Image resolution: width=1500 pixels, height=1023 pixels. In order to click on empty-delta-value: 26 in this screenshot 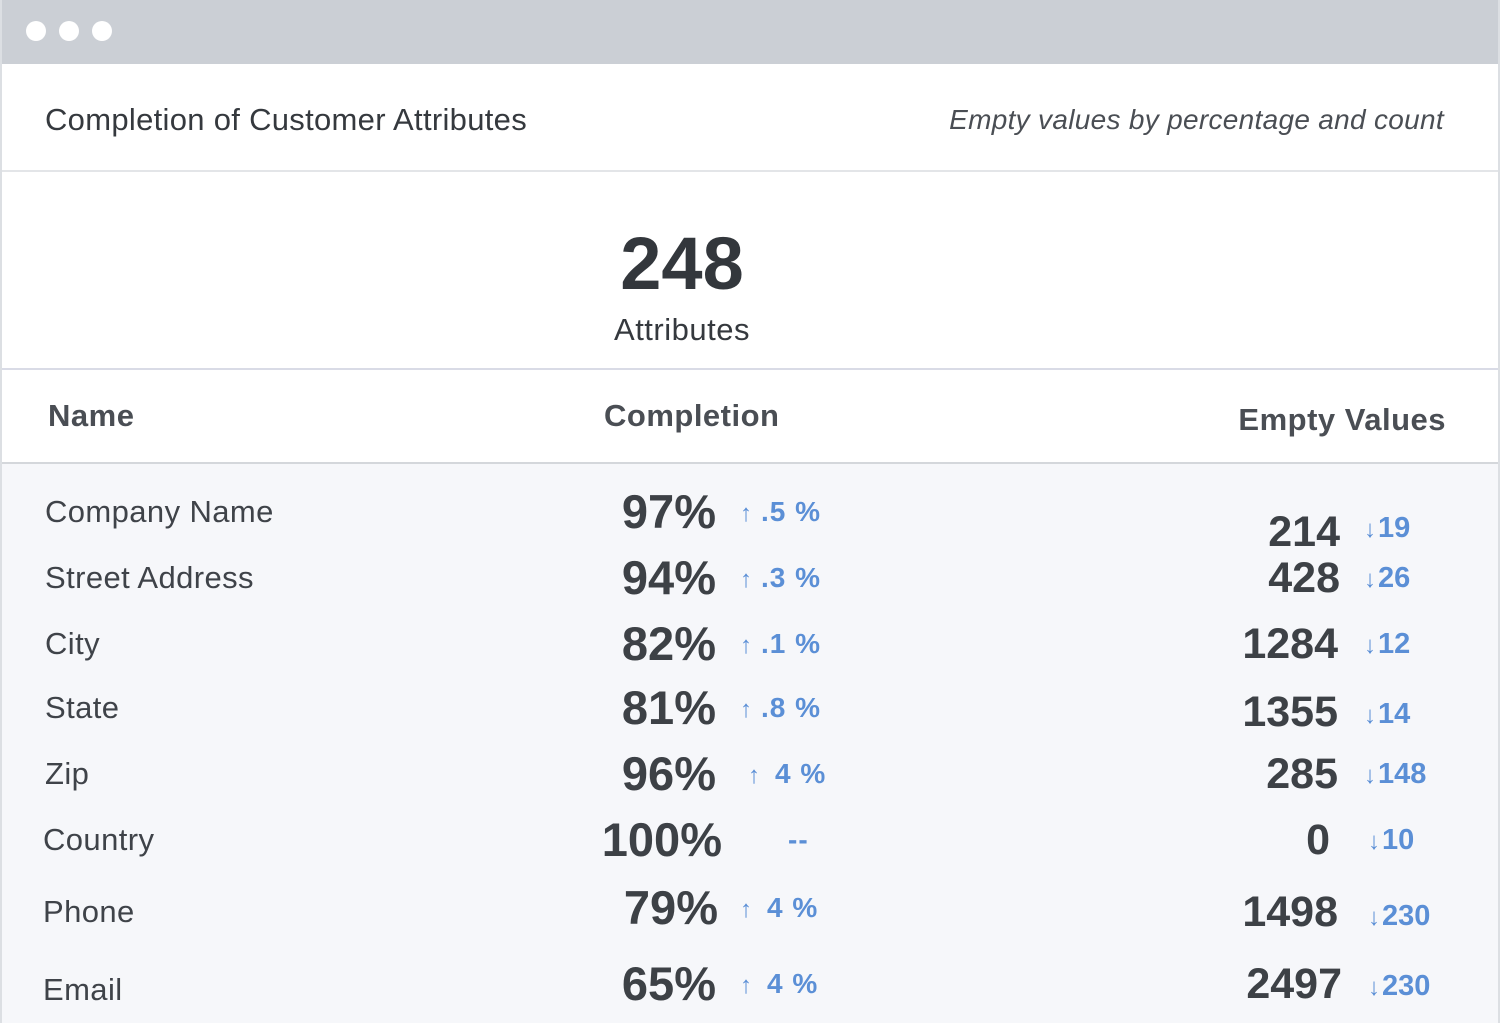, I will do `click(1394, 578)`.